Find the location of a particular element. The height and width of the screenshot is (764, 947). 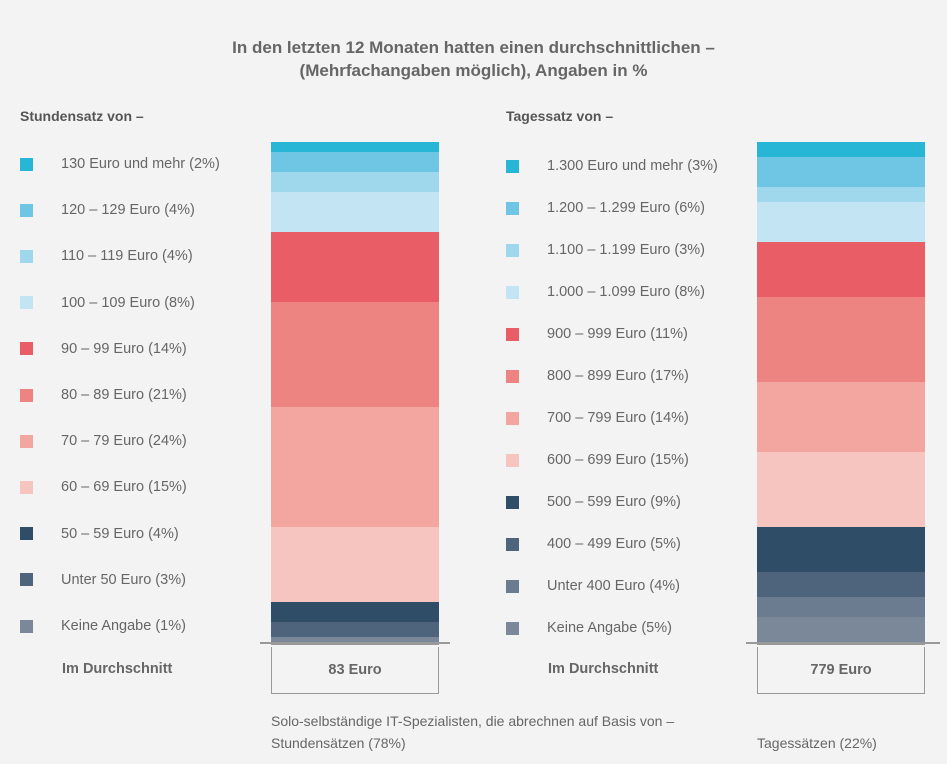

daily-legend-item: 1.300 Euro und mehr (3%) is located at coordinates (612, 166).